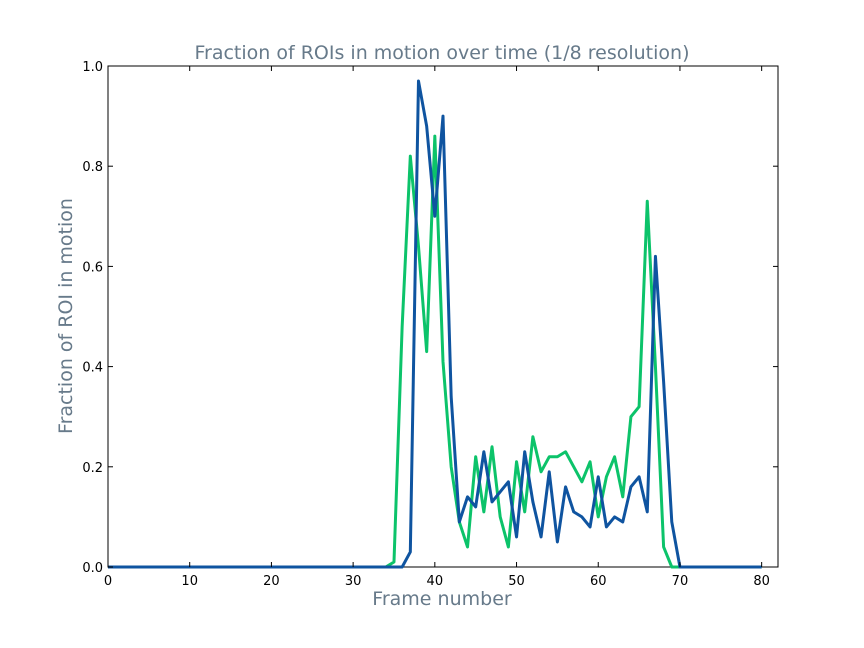  What do you see at coordinates (92, 368) in the screenshot?
I see `y-tick-label-2: 0.4` at bounding box center [92, 368].